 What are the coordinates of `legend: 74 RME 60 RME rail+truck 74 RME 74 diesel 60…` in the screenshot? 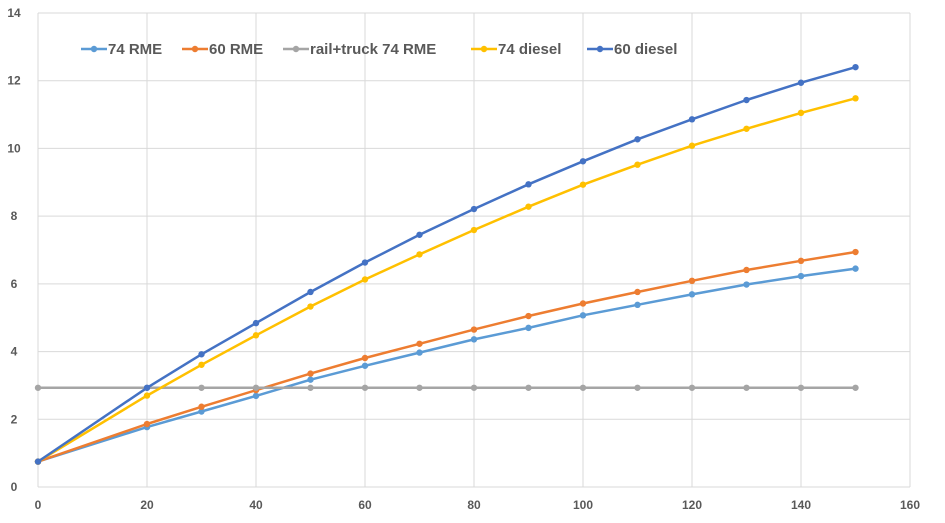 It's located at (379, 49).